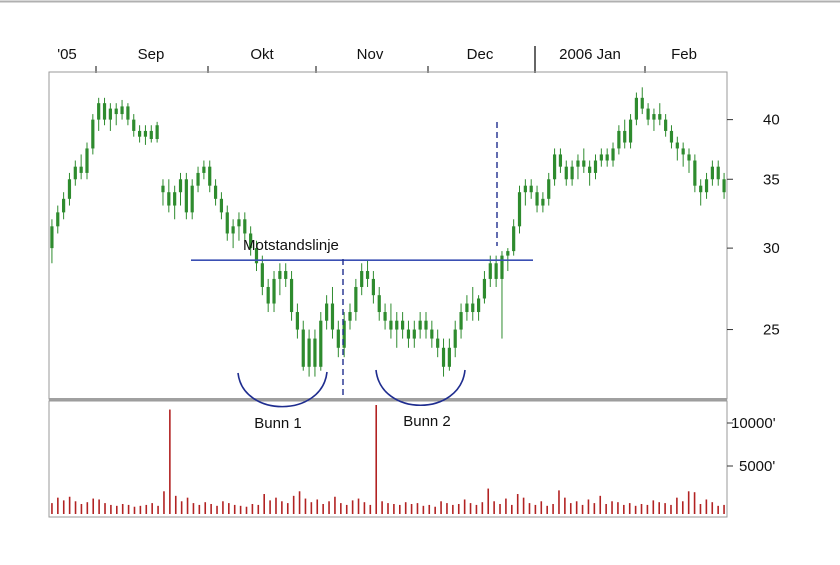 Image resolution: width=840 pixels, height=565 pixels. I want to click on y-tick-label: 30, so click(771, 248).